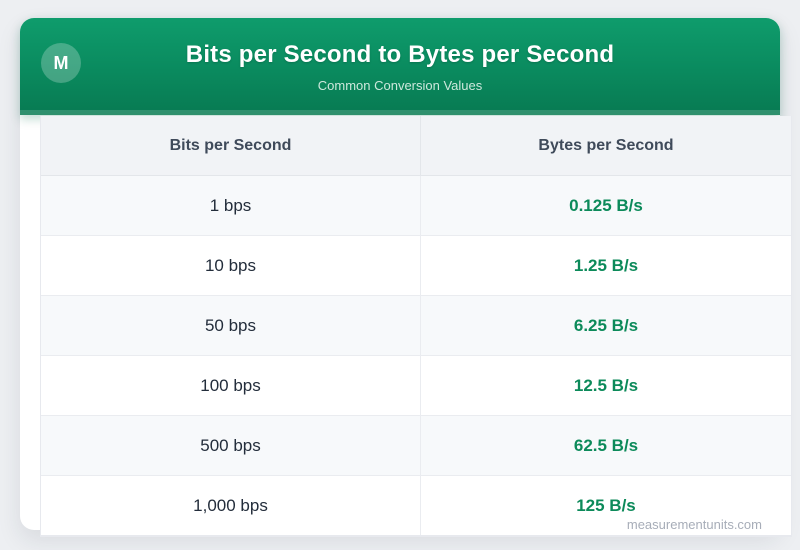  I want to click on page-title: Bits per Second to Bytes per Second, so click(400, 55).